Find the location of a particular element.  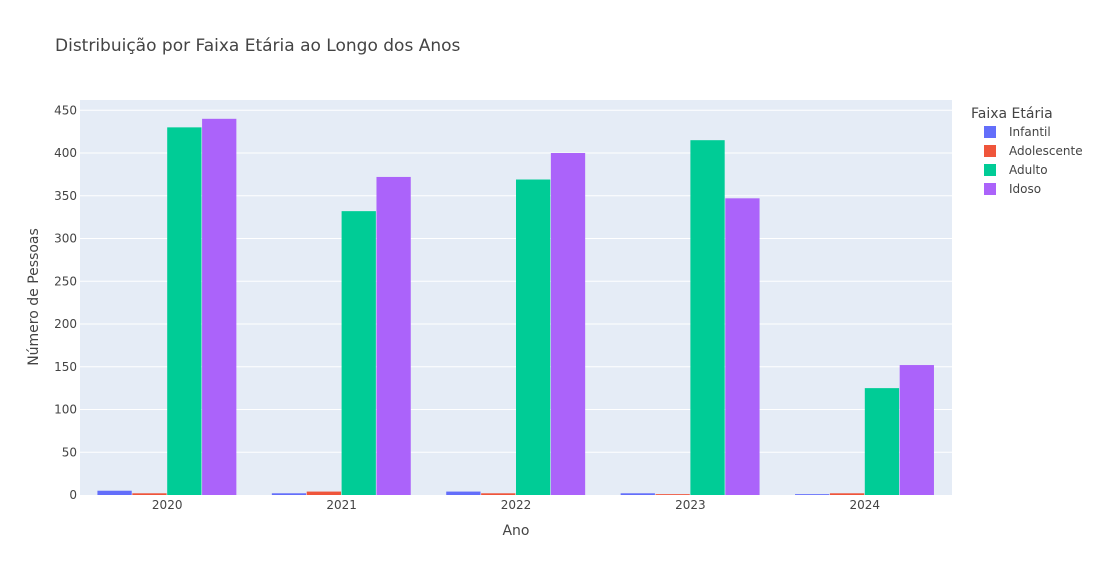

bar-adulto-2022 is located at coordinates (533, 337).